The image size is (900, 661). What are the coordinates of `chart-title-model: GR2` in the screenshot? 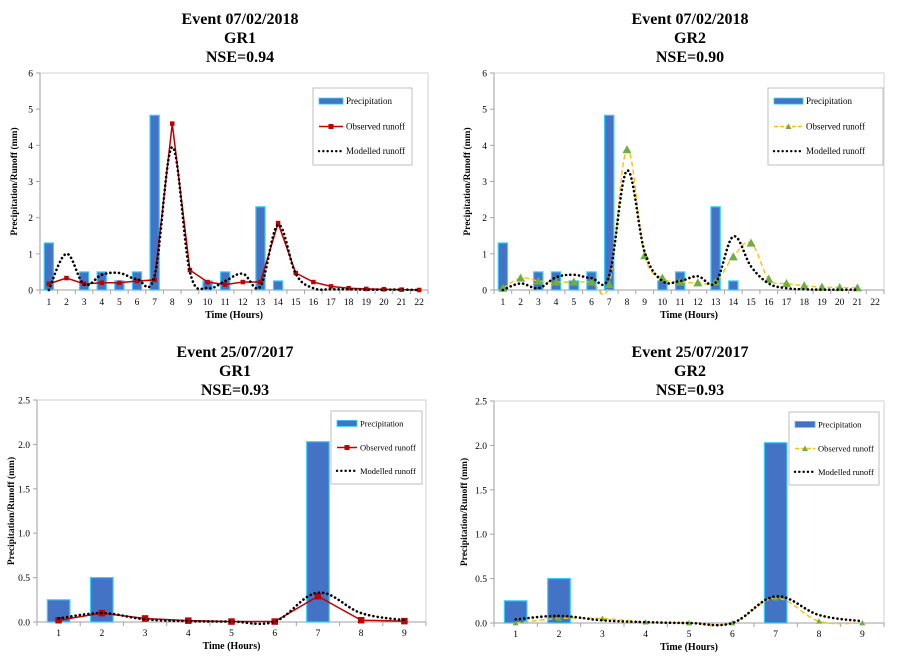 It's located at (690, 371).